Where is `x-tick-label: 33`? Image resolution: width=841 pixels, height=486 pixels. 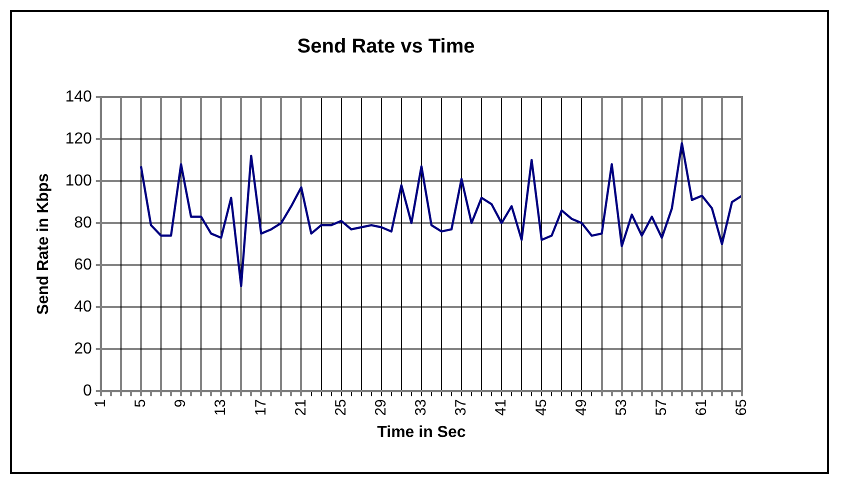
x-tick-label: 33 is located at coordinates (421, 407).